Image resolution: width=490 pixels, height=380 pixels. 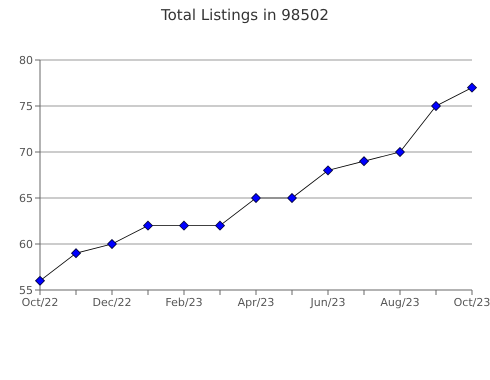 I want to click on x-tick-label: Oct/22, so click(x=40, y=302).